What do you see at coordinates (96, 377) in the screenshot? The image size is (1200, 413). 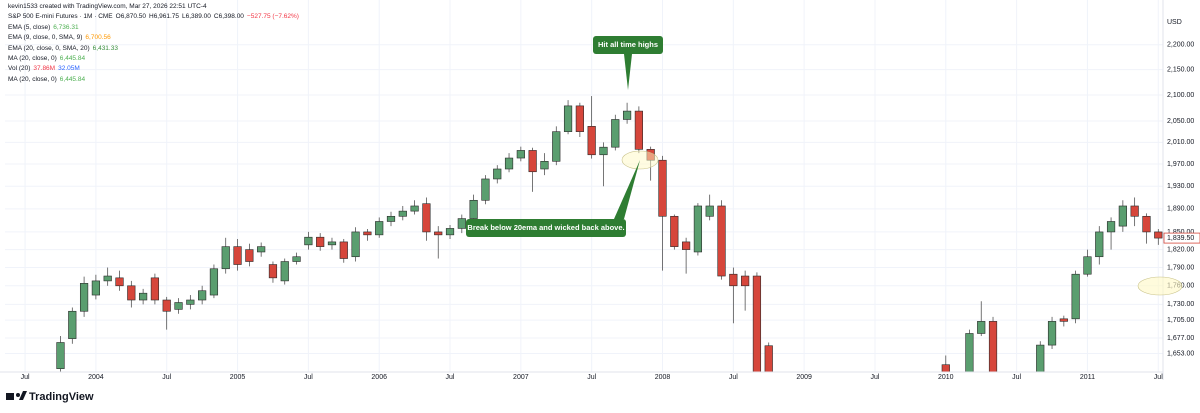 I see `x-tick-label: 2004` at bounding box center [96, 377].